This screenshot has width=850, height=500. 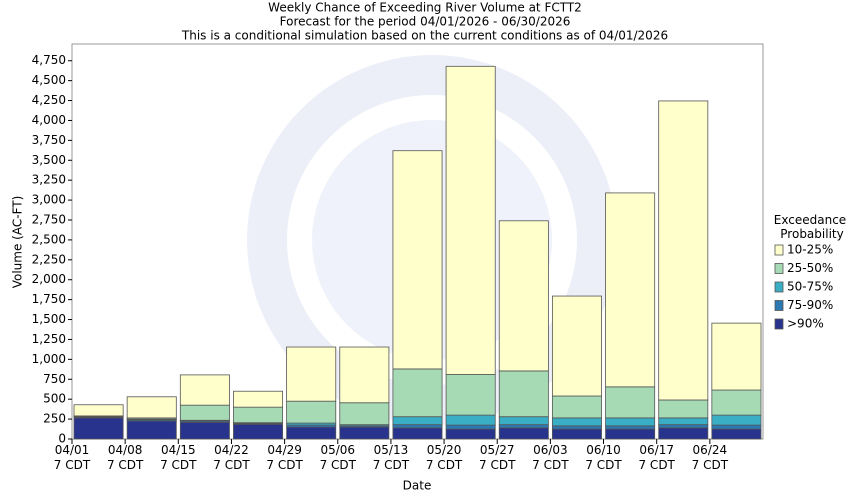 What do you see at coordinates (62, 439) in the screenshot?
I see `y-tick-label: 0` at bounding box center [62, 439].